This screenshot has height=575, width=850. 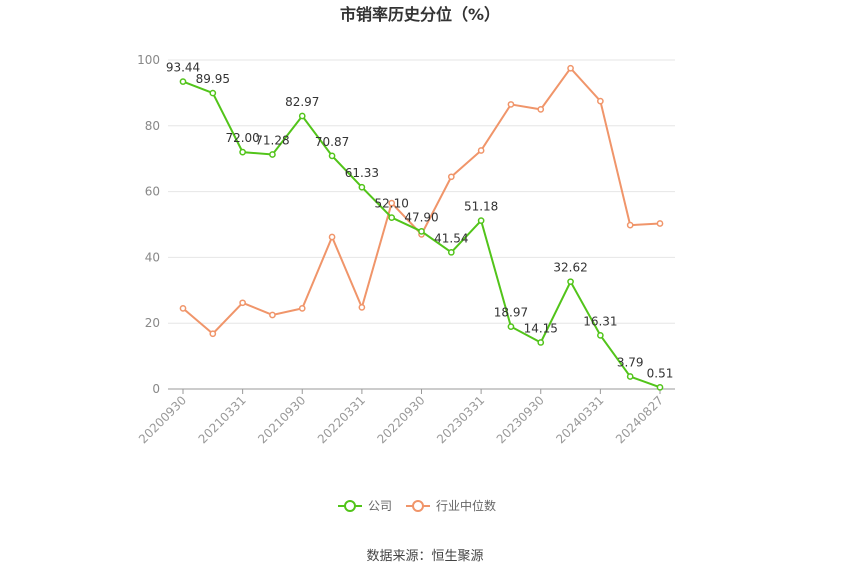 I want to click on y-tick-label: 20, so click(x=152, y=323).